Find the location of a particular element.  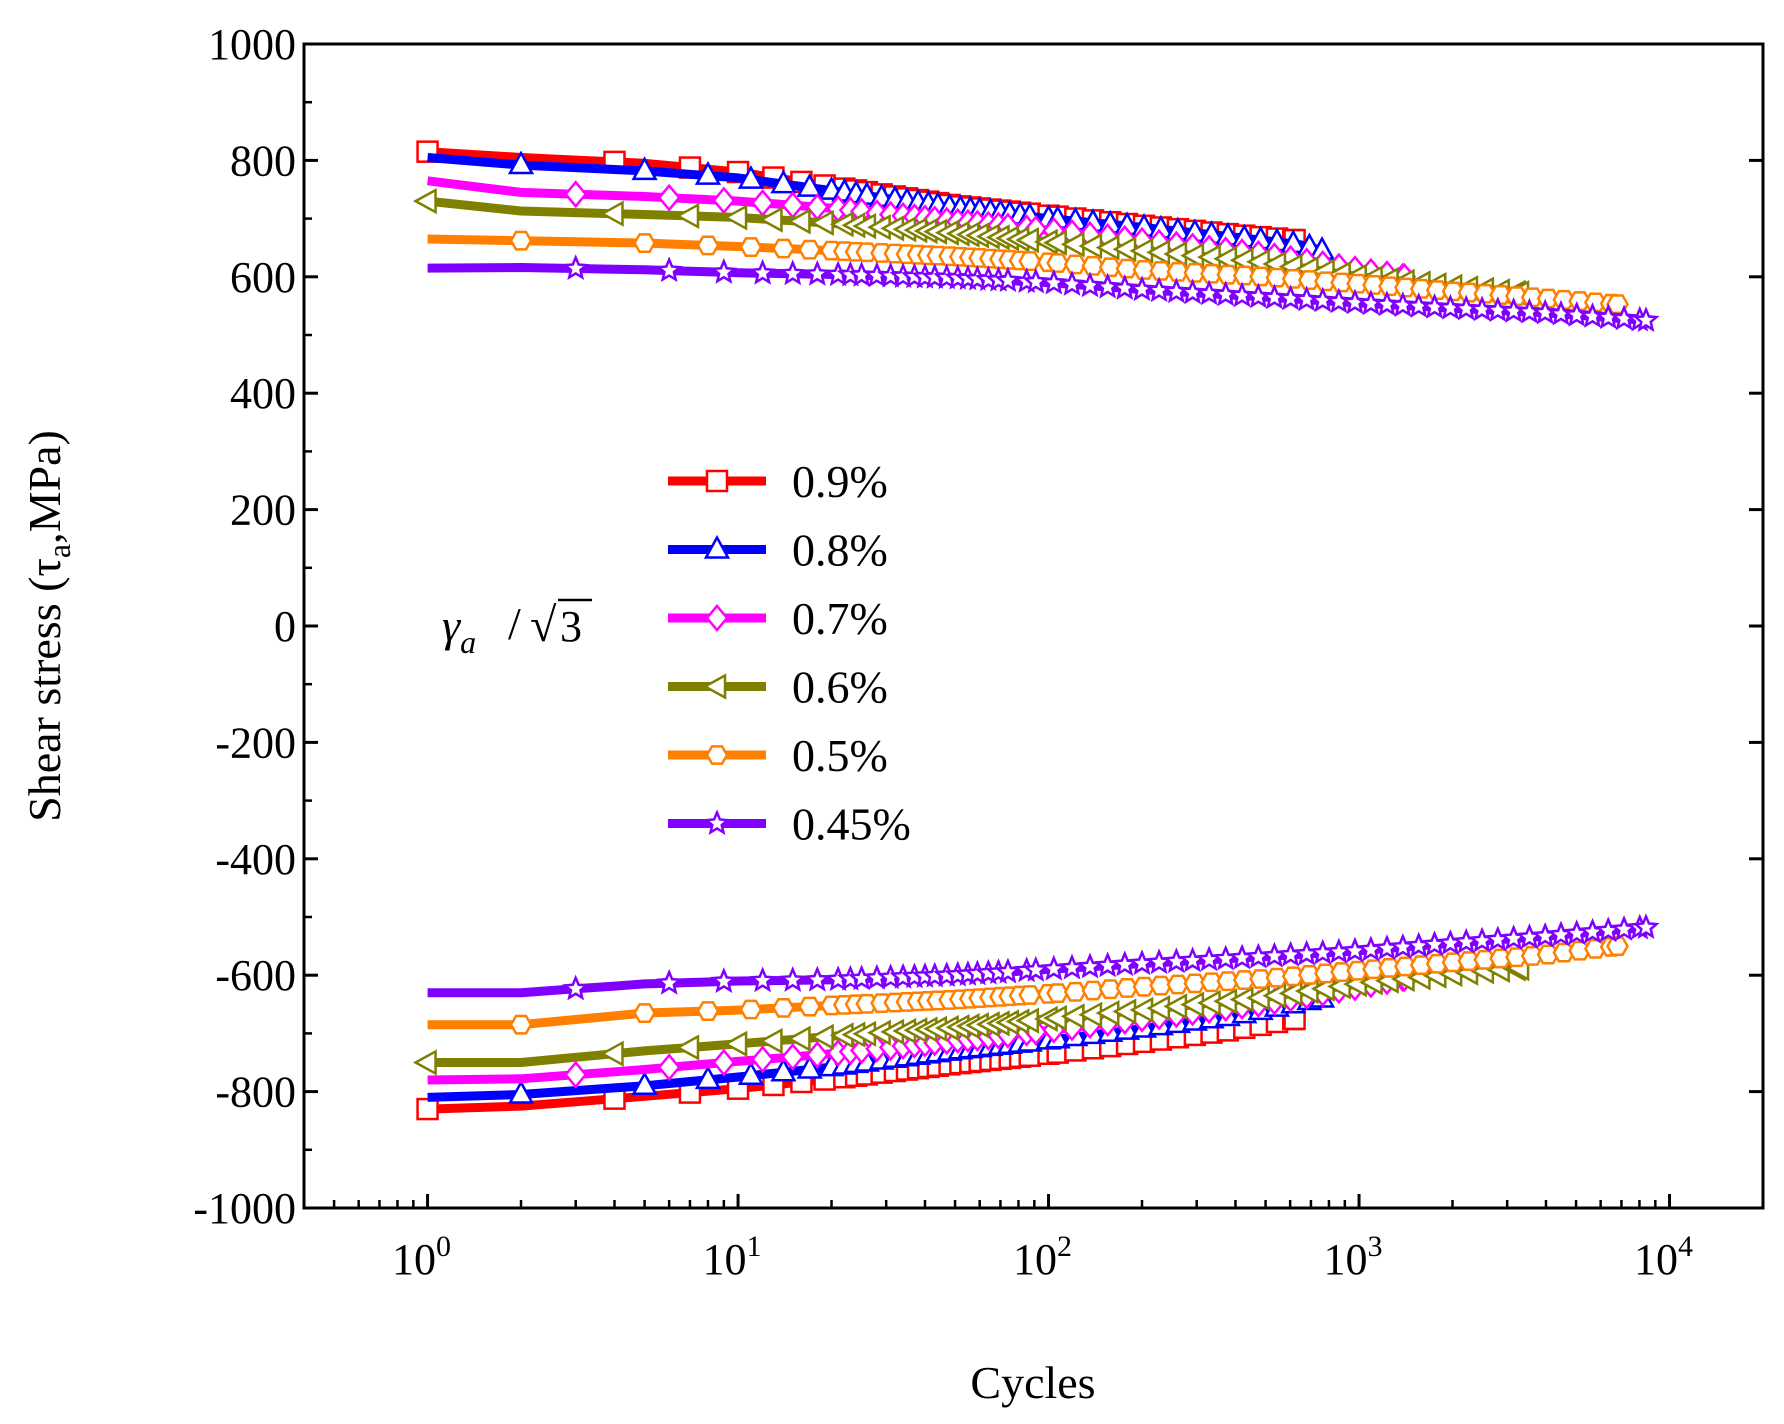

y-tick-label: -600 is located at coordinates (255, 975).